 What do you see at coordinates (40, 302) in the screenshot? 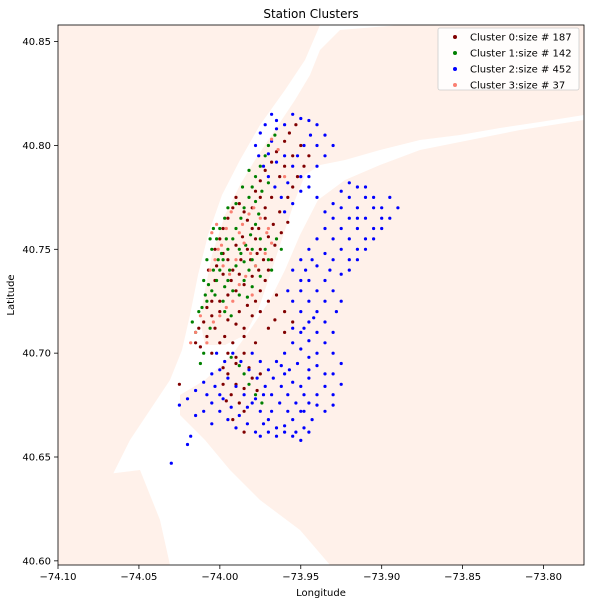
I see `y-axis: 40.60 40.65 40.70 40.75 40.80 40.85` at bounding box center [40, 302].